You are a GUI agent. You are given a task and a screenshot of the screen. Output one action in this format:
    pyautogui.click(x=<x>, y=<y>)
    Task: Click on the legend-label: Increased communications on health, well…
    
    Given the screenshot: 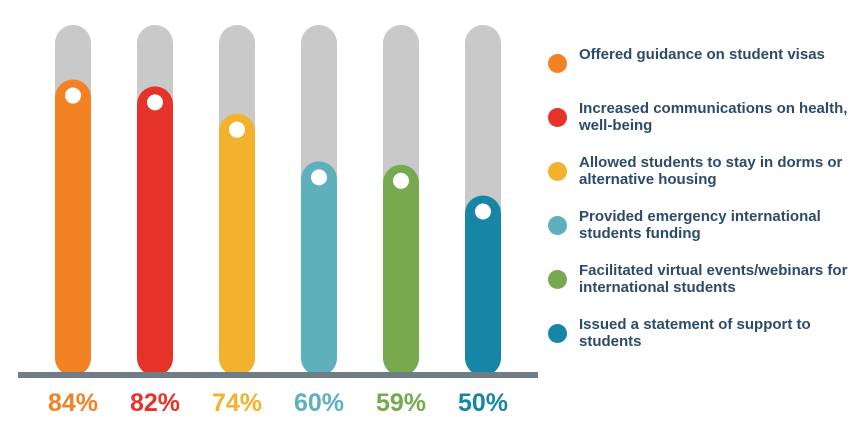 What is the action you would take?
    pyautogui.click(x=713, y=117)
    